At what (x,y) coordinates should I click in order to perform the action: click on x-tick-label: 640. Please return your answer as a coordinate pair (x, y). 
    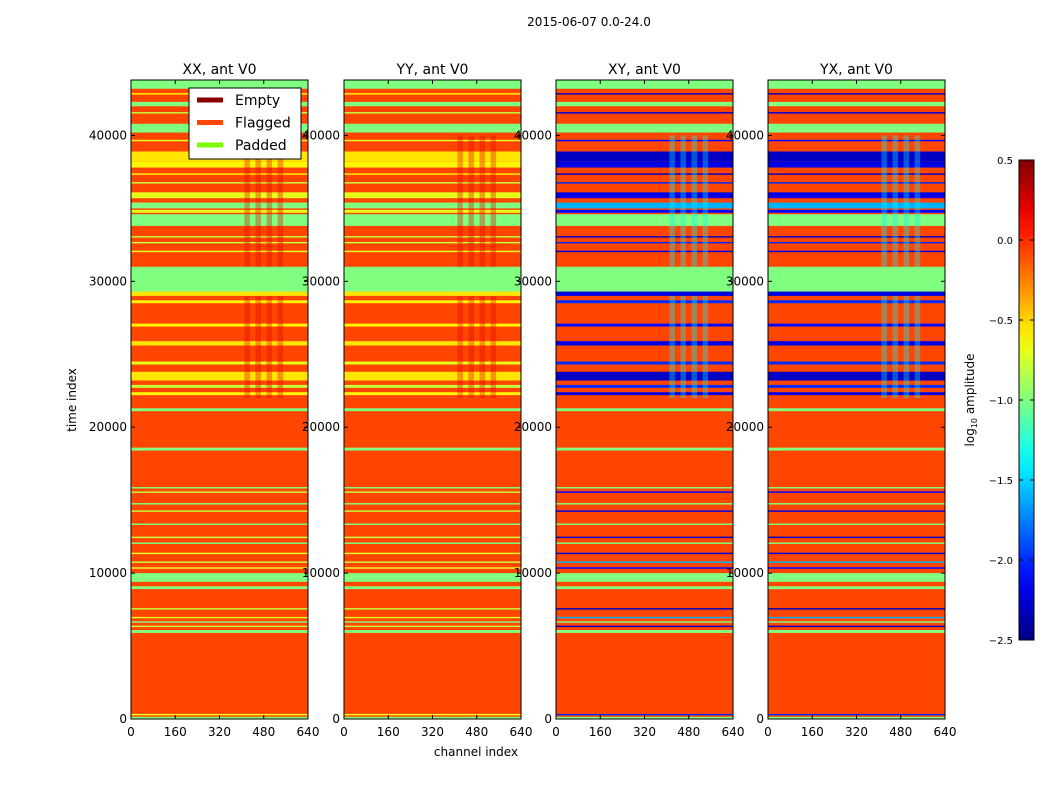
    Looking at the image, I should click on (521, 732).